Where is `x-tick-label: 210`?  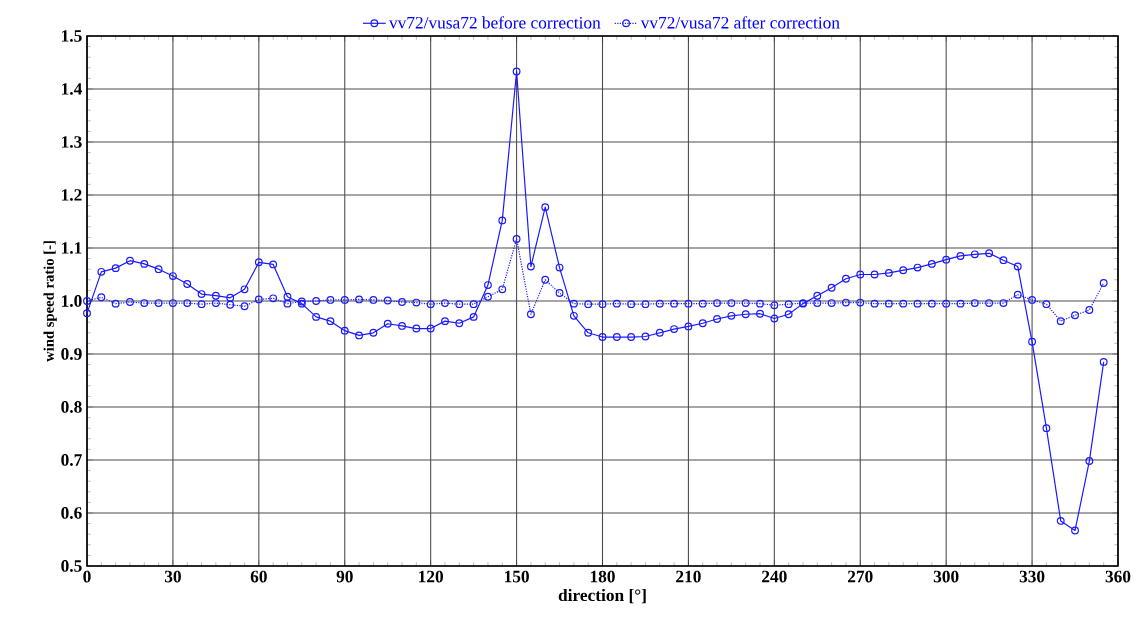
x-tick-label: 210 is located at coordinates (688, 576).